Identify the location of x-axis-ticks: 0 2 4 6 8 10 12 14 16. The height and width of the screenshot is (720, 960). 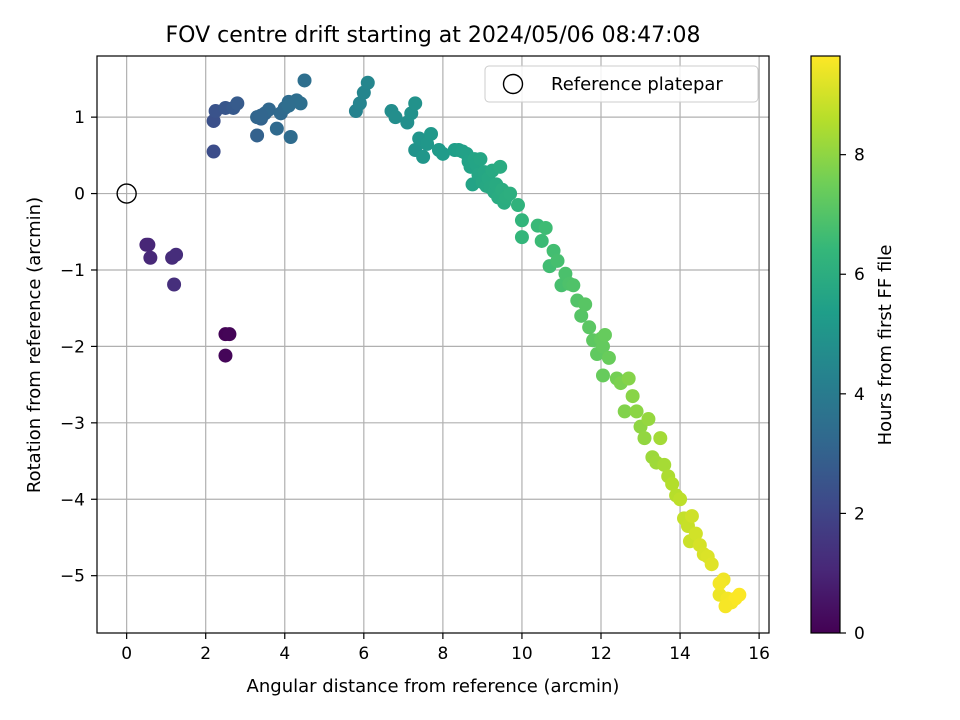
(445, 648).